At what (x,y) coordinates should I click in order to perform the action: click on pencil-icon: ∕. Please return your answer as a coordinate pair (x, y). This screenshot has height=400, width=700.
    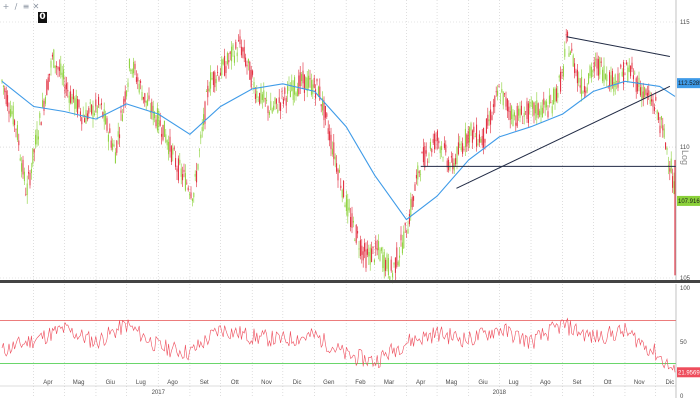
    Looking at the image, I should click on (16, 6).